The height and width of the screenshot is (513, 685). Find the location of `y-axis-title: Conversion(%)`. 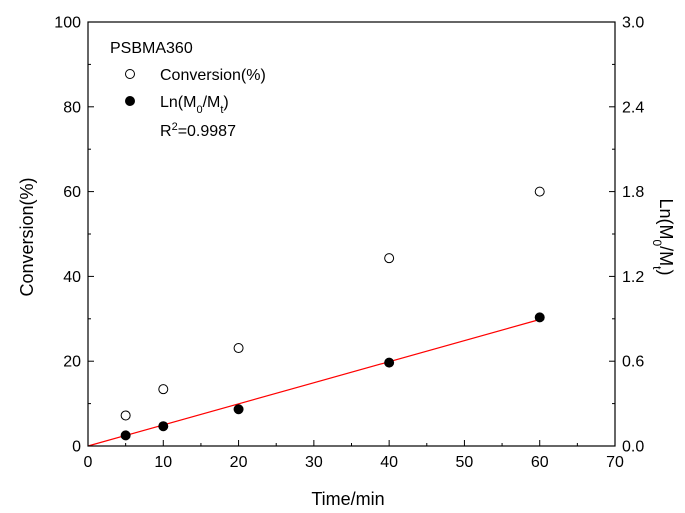

y-axis-title: Conversion(%) is located at coordinates (27, 236).